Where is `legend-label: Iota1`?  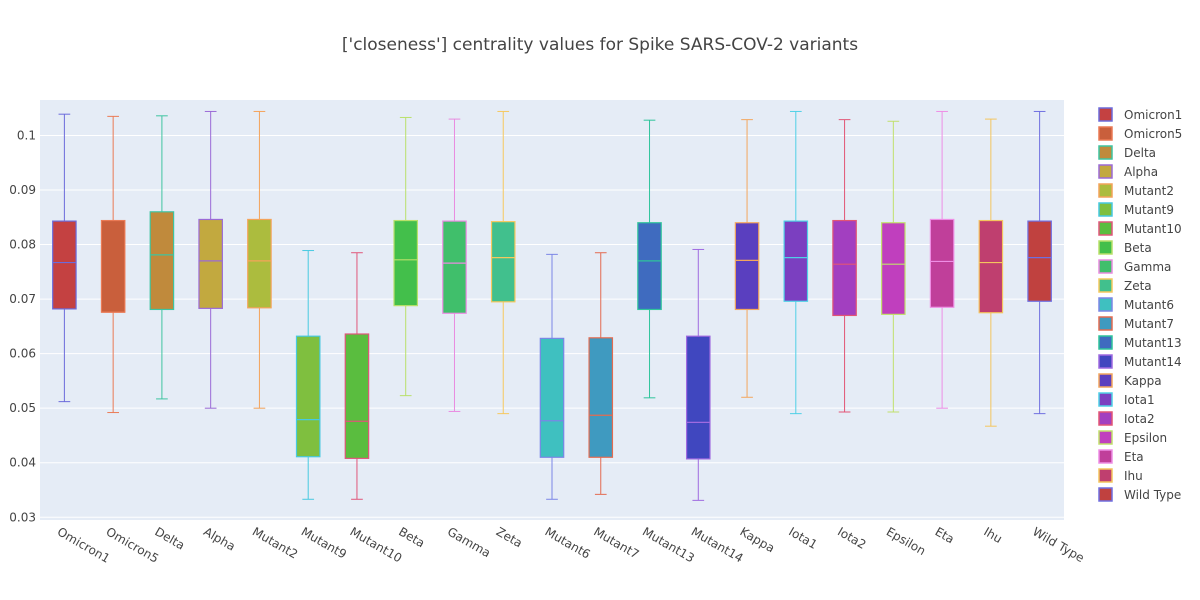 legend-label: Iota1 is located at coordinates (1139, 400).